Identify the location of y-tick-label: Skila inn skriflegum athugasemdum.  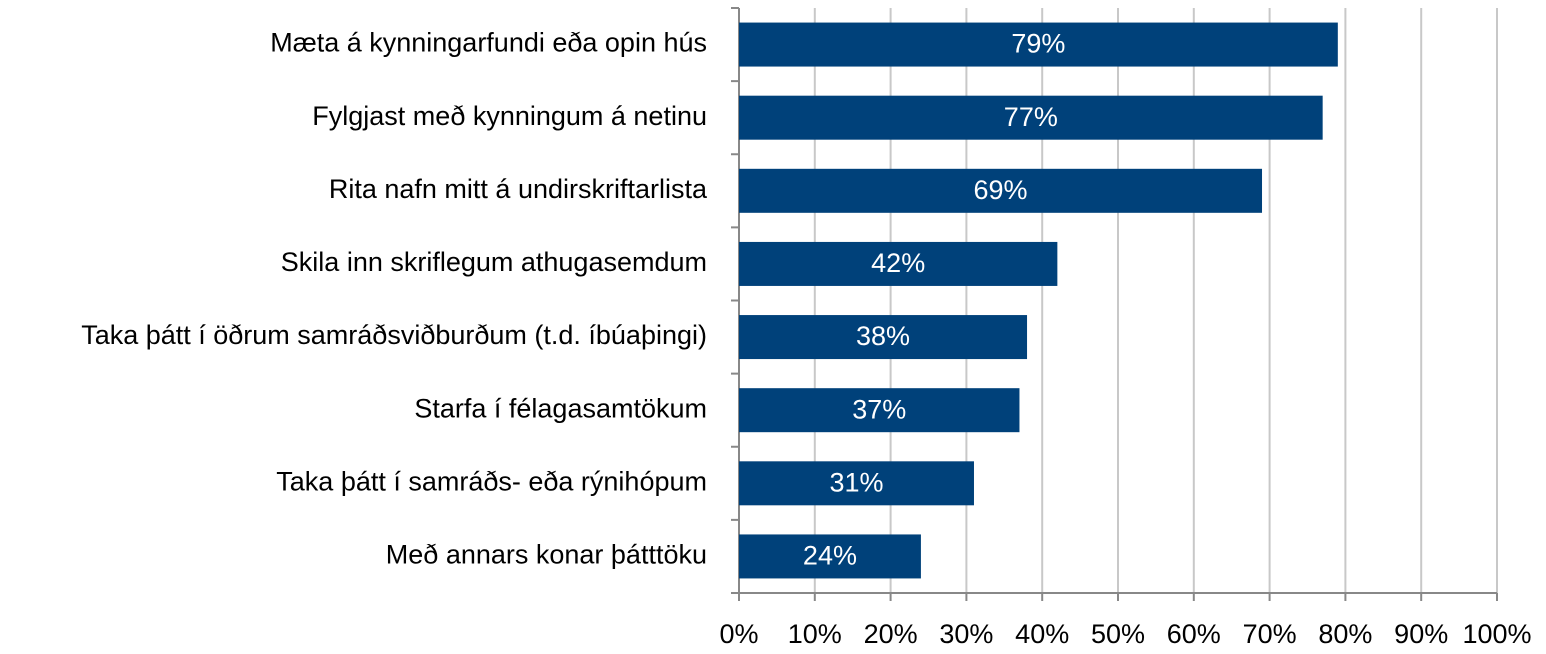
(494, 262).